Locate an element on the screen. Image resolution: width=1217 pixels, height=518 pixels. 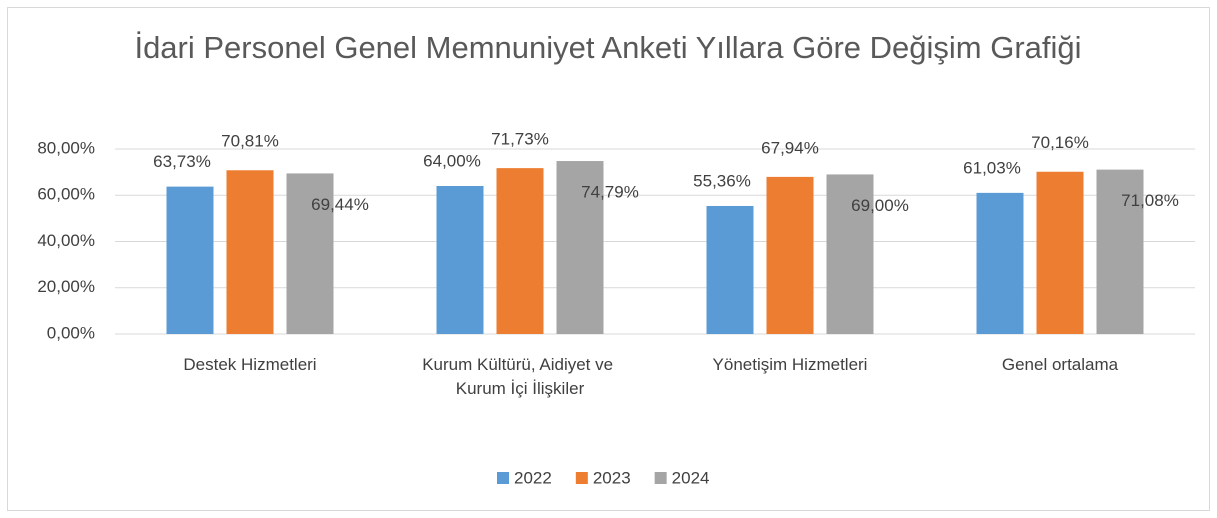
legend-label: 2024 is located at coordinates (691, 477).